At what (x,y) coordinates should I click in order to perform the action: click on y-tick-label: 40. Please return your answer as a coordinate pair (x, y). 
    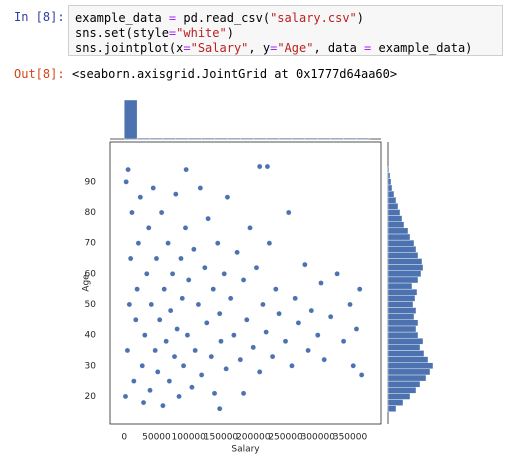
    Looking at the image, I should click on (91, 336).